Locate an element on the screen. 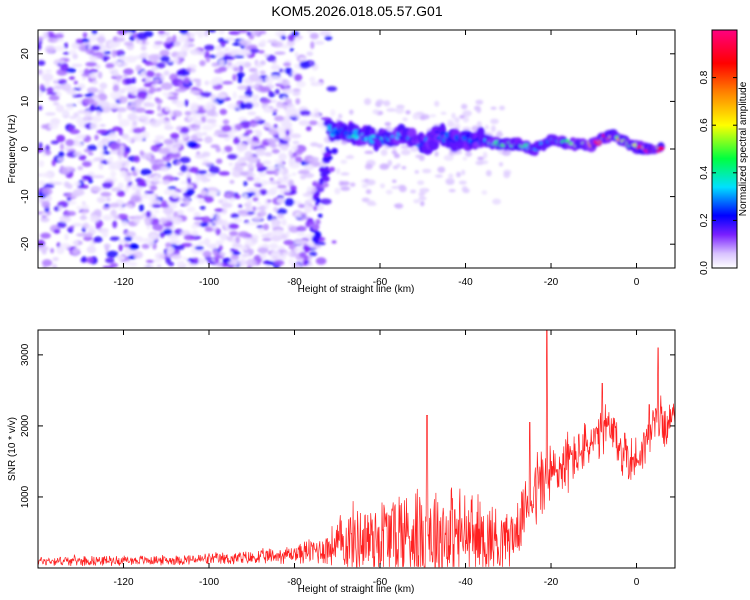 This screenshot has width=750, height=600. x-tick-label: -120 is located at coordinates (123, 282).